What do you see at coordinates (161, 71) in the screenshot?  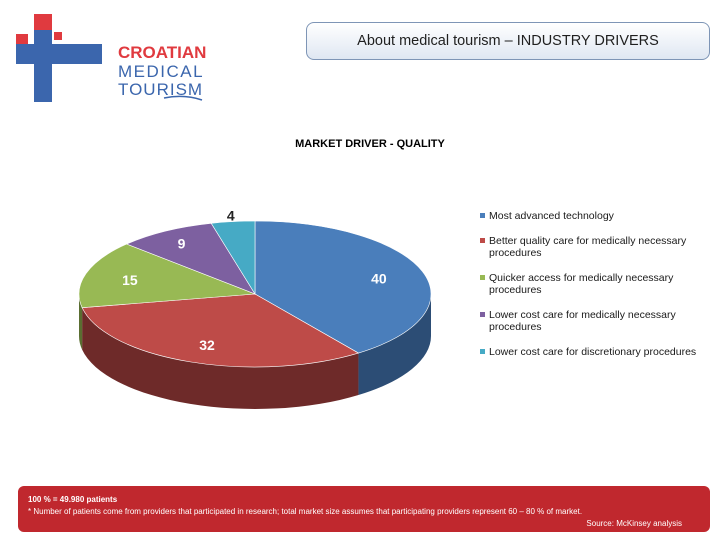 I see `logo-text-medical: MEDICAL` at bounding box center [161, 71].